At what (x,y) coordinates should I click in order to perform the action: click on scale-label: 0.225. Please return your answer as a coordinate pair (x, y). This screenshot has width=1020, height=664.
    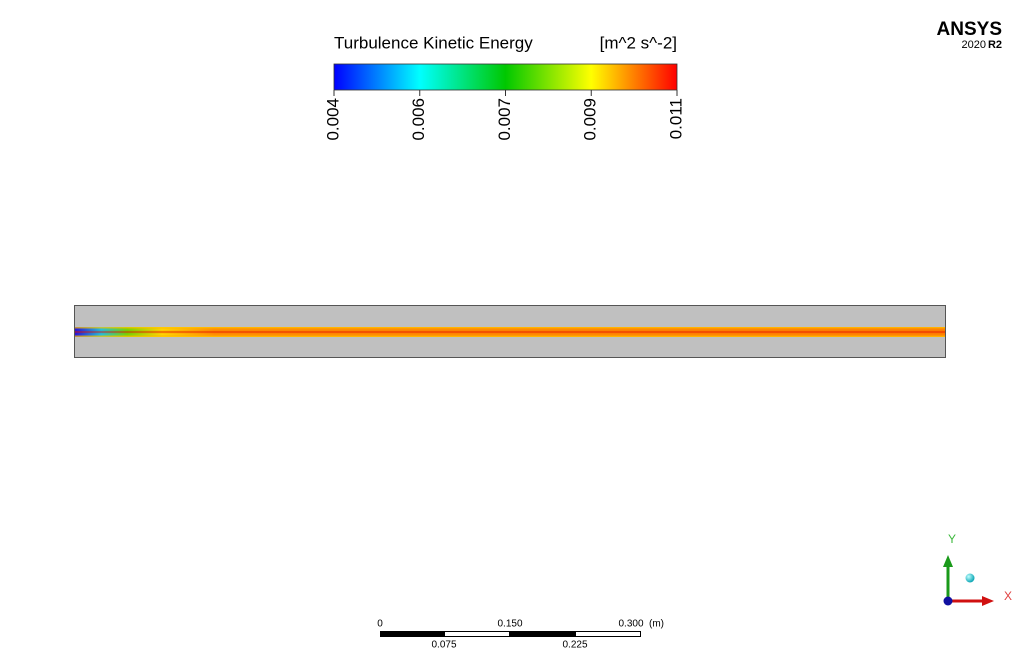
    Looking at the image, I should click on (574, 645).